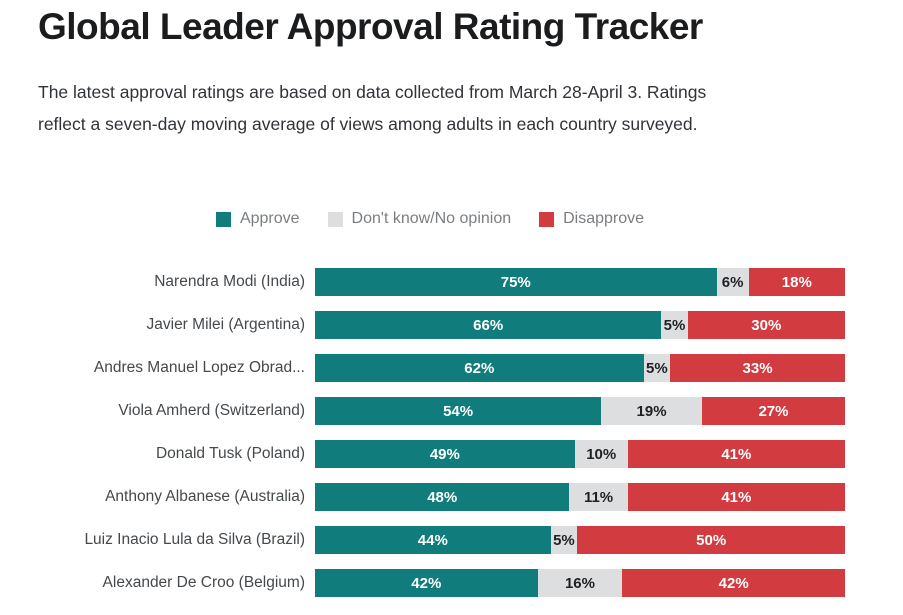 The image size is (903, 615). I want to click on bar-segment-don-t-know-no-opinion: 16%, so click(580, 583).